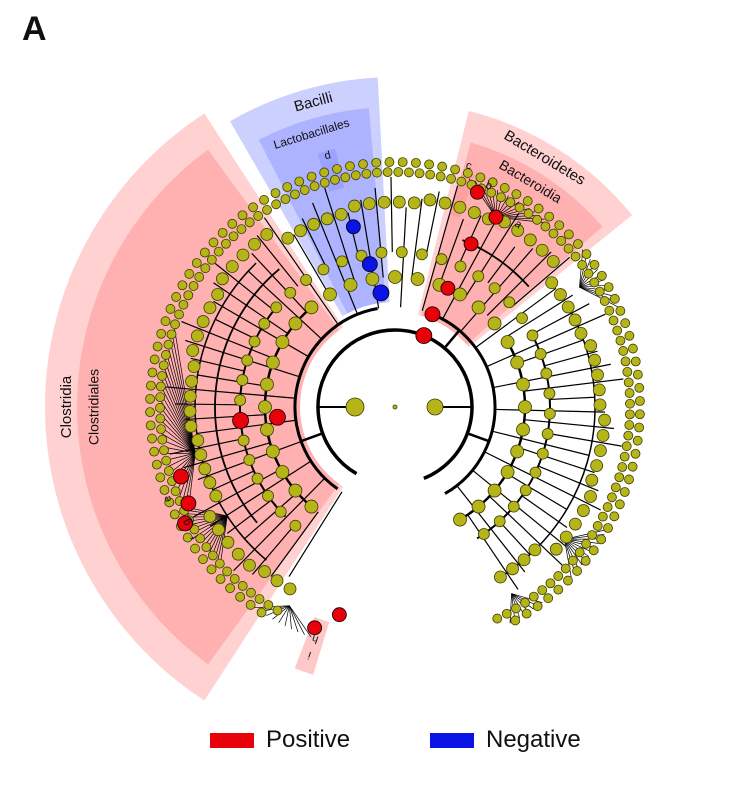  I want to click on clade-label-clostridia: Clostridia, so click(66, 406).